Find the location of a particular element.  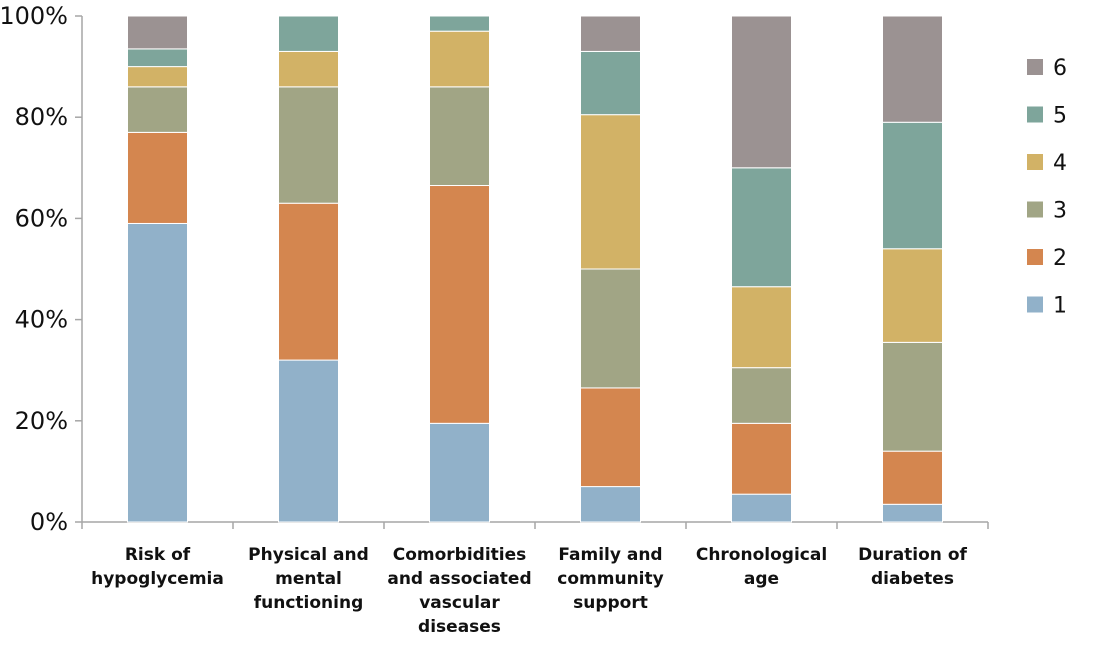

x-axis is located at coordinates (535, 525).